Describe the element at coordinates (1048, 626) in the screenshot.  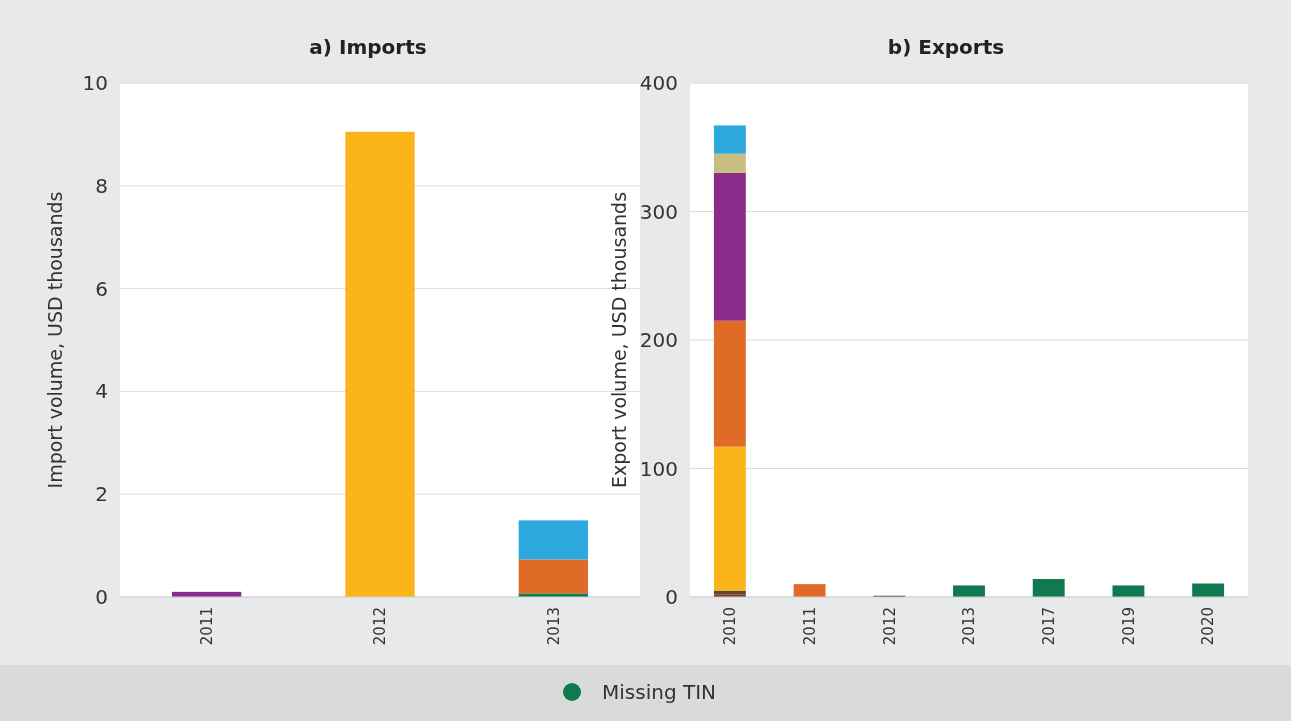
I see `x-tick-label: 2017` at that location.